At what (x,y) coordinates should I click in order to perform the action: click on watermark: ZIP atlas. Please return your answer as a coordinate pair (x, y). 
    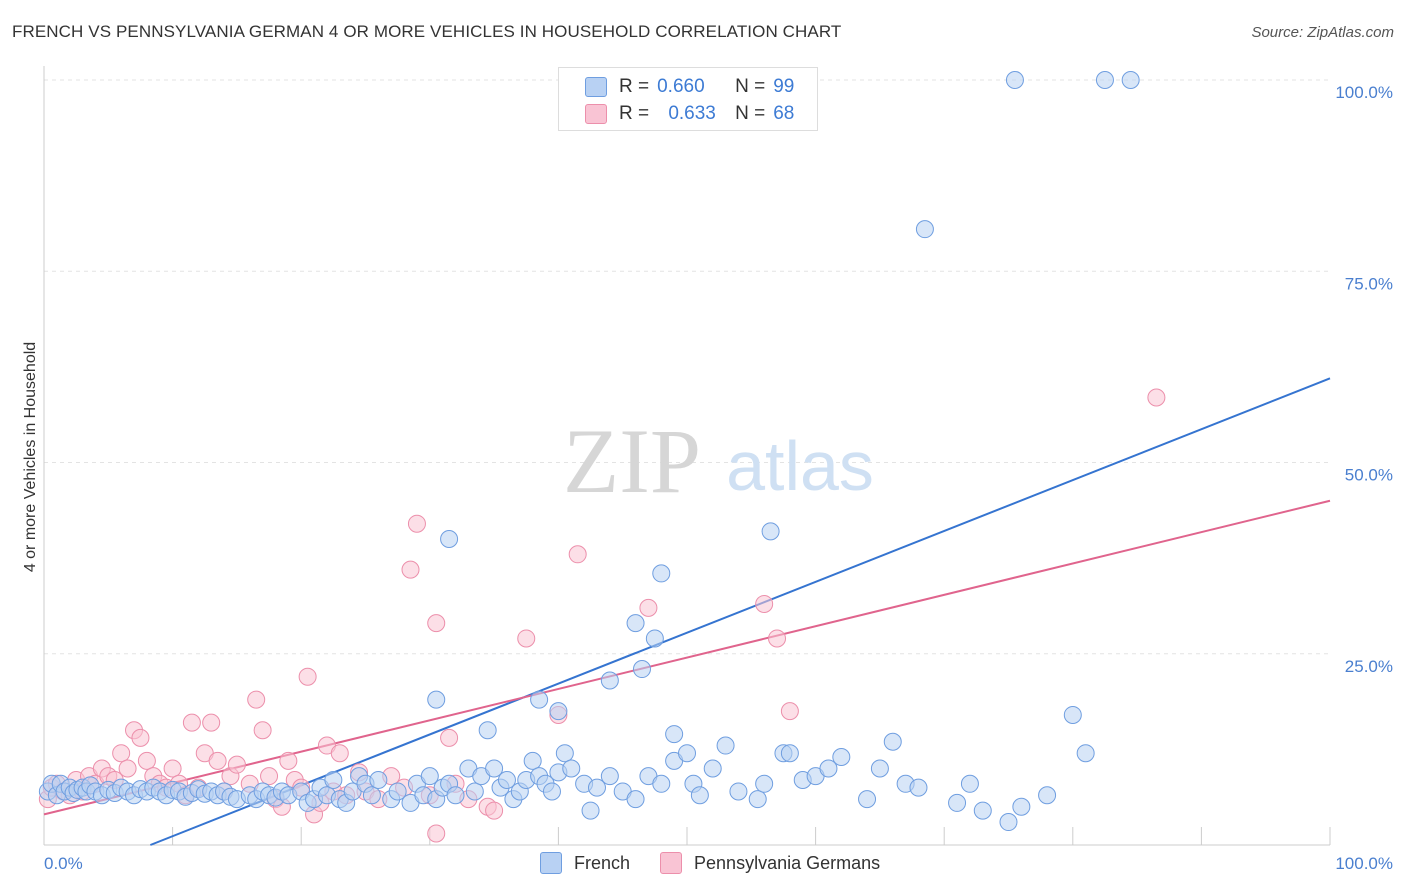
    Looking at the image, I should click on (718, 461).